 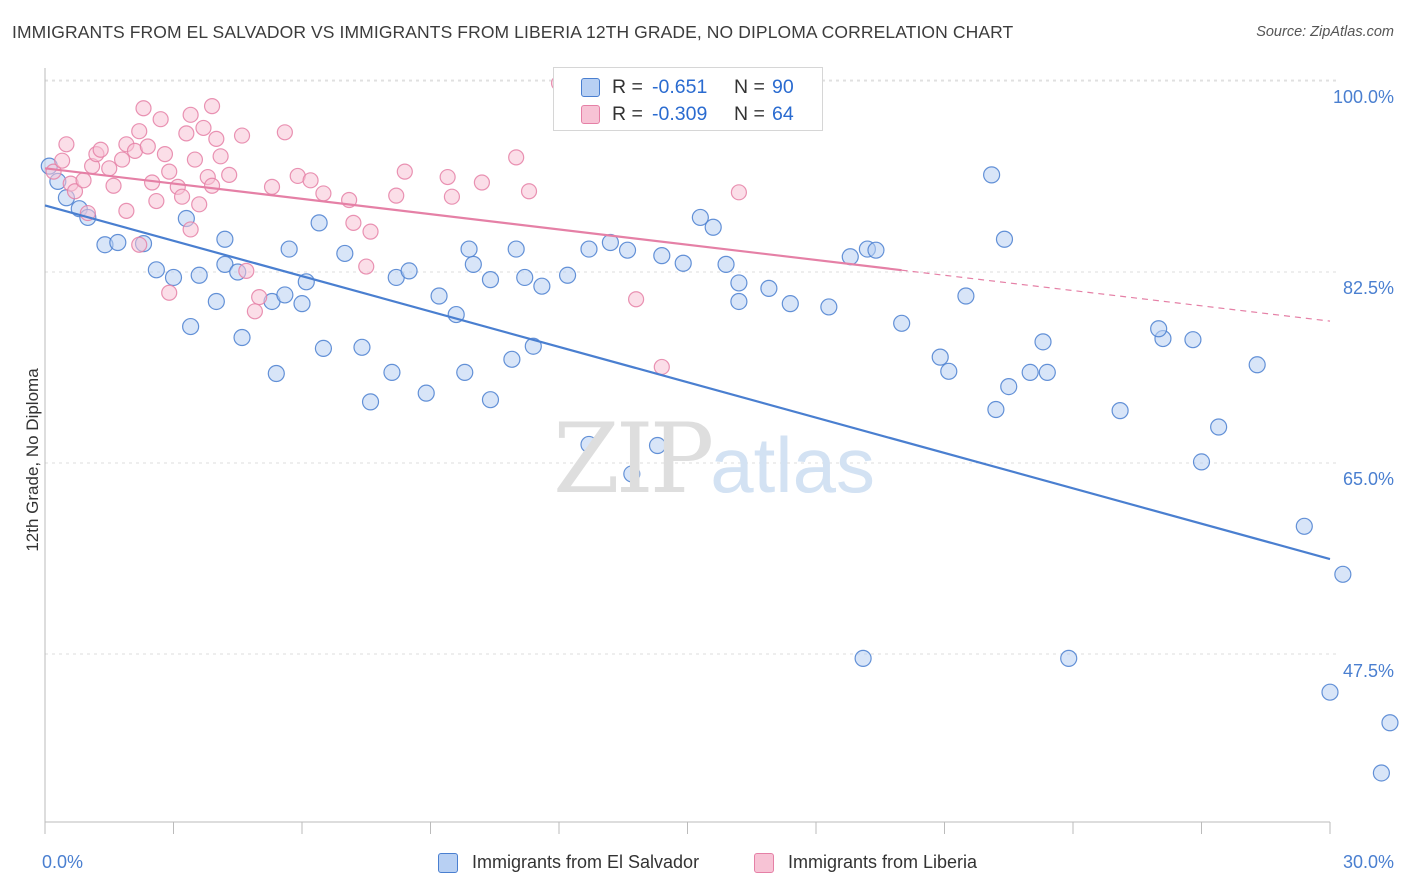 What do you see at coordinates (1325, 32) in the screenshot?
I see `source-credit: Source: ZipAtlas.com` at bounding box center [1325, 32].